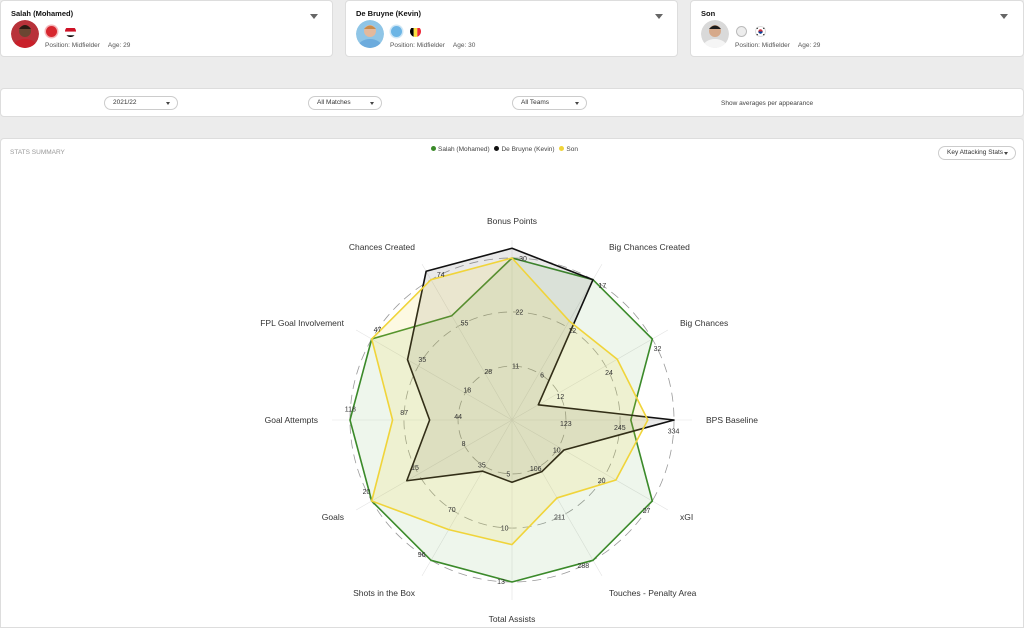  What do you see at coordinates (465, 323) in the screenshot?
I see `ring-tick-label: 55` at bounding box center [465, 323].